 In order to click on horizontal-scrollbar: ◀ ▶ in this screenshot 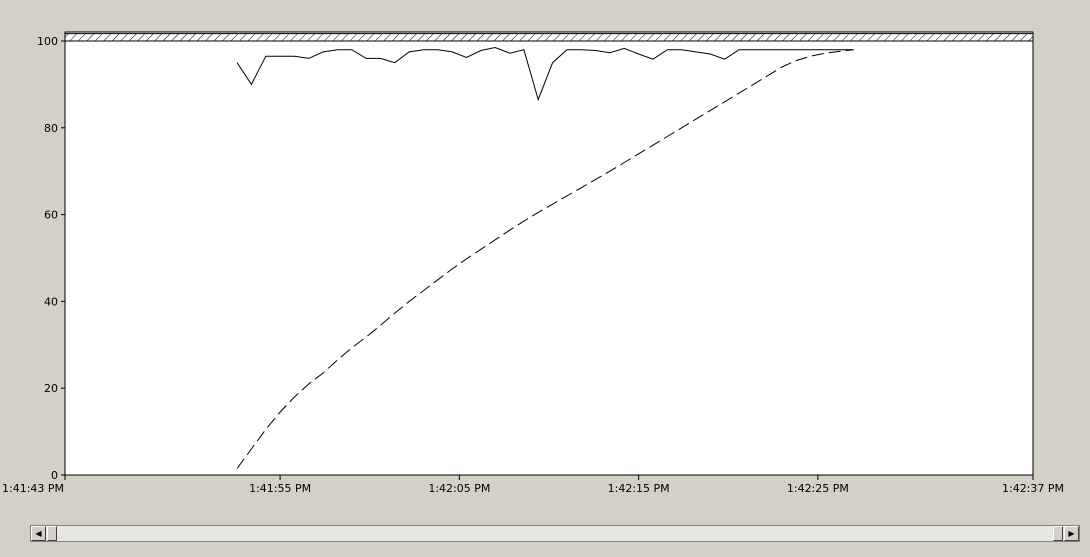, I will do `click(555, 533)`.